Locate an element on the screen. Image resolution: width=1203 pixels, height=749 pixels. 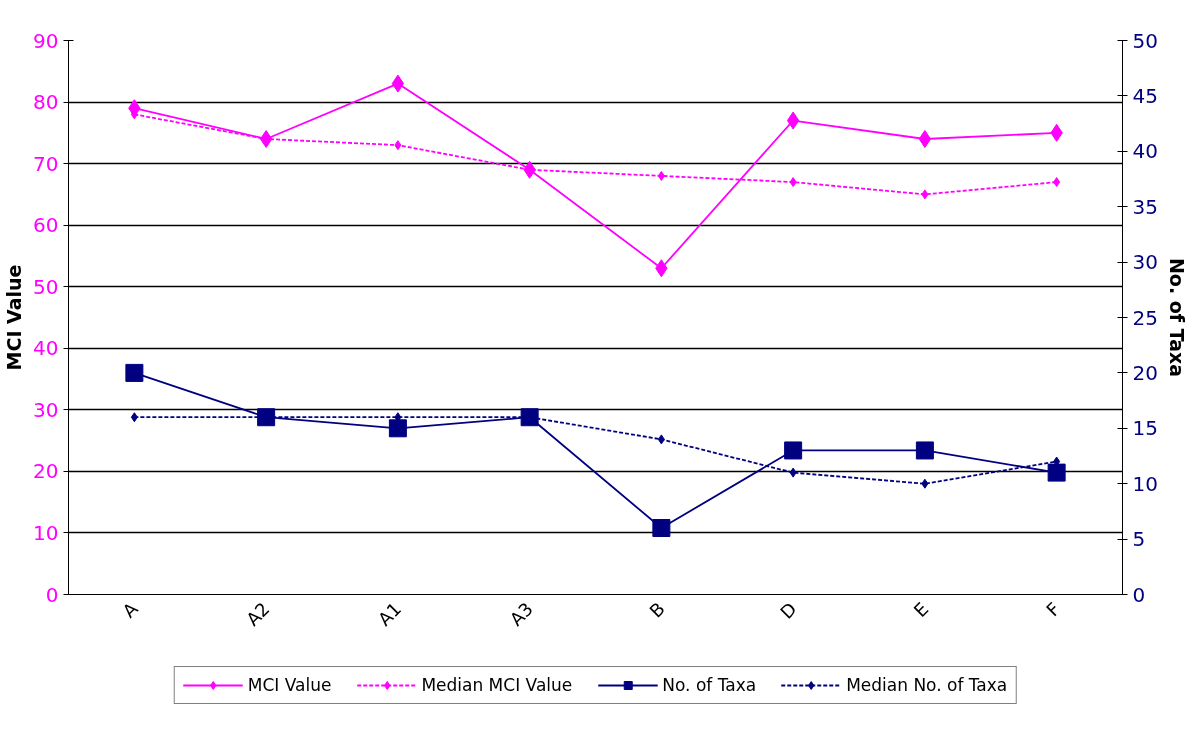
y-axis-title: MCI Value is located at coordinates (14, 317).